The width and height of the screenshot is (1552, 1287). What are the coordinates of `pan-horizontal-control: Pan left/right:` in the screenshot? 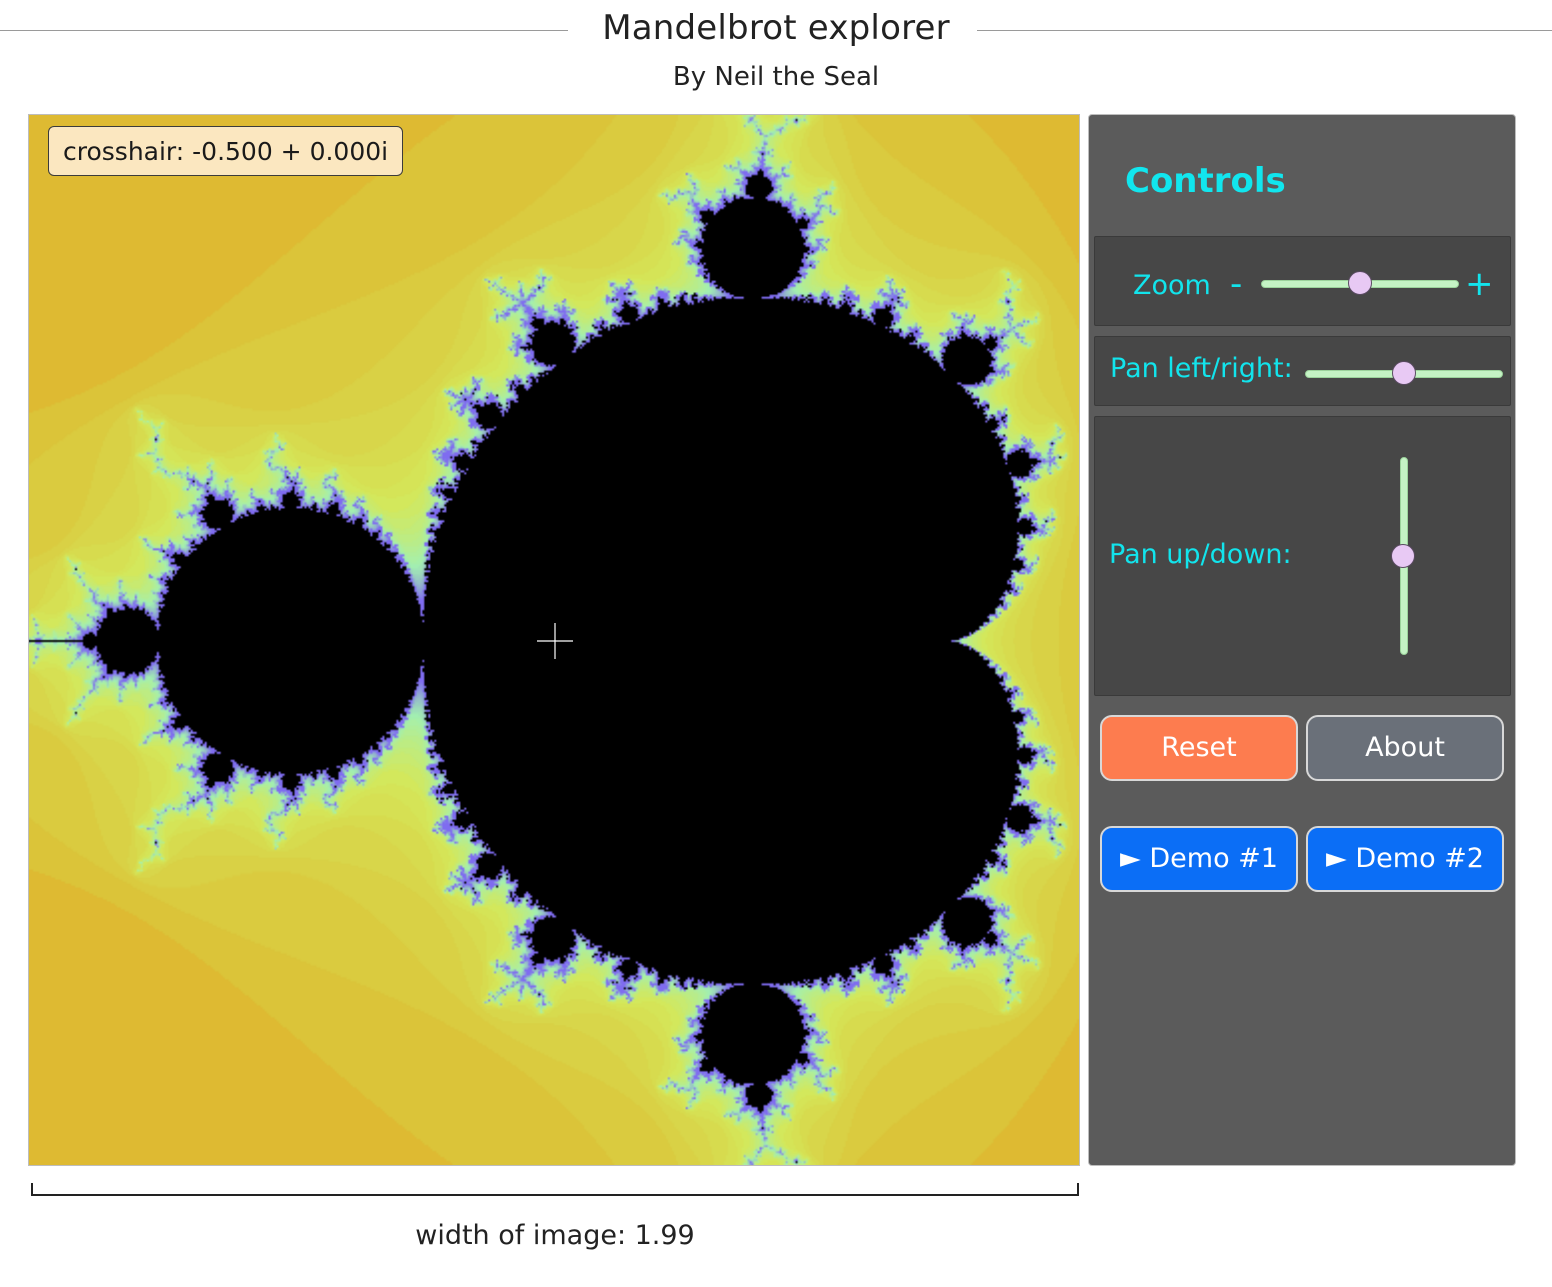 It's located at (1302, 371).